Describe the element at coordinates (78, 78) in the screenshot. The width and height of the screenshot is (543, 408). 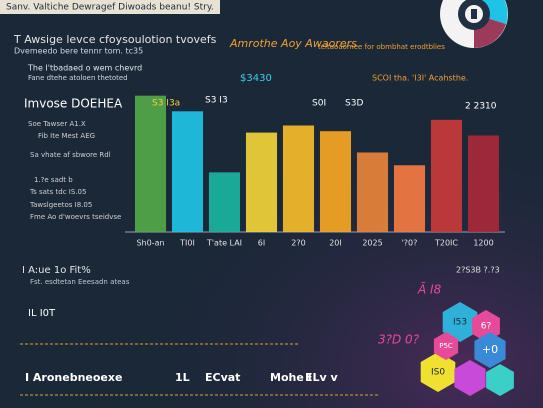
I see `annotation: Fane dtehe atoloen thetoted` at that location.